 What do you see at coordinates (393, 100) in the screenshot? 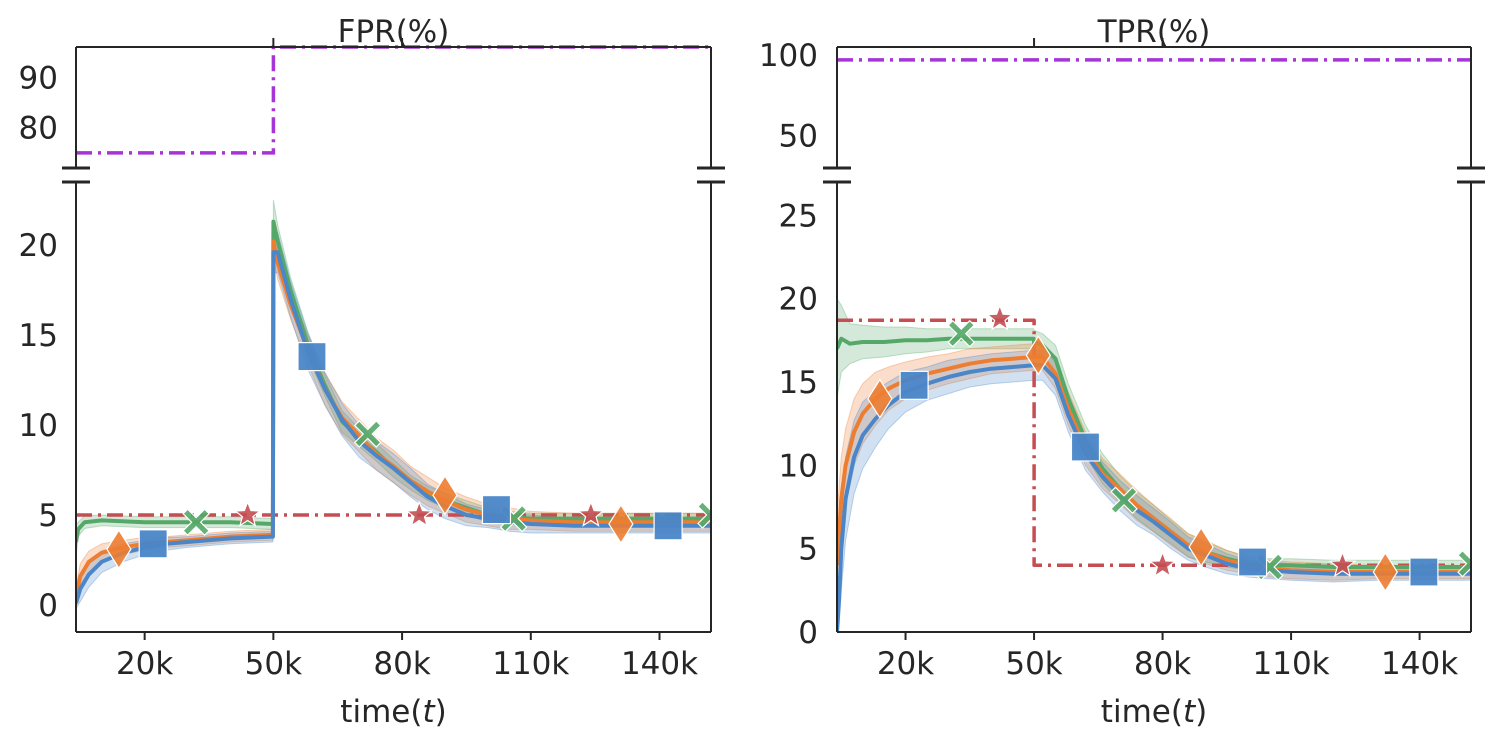
I see `series-line-reference (upper)` at bounding box center [393, 100].